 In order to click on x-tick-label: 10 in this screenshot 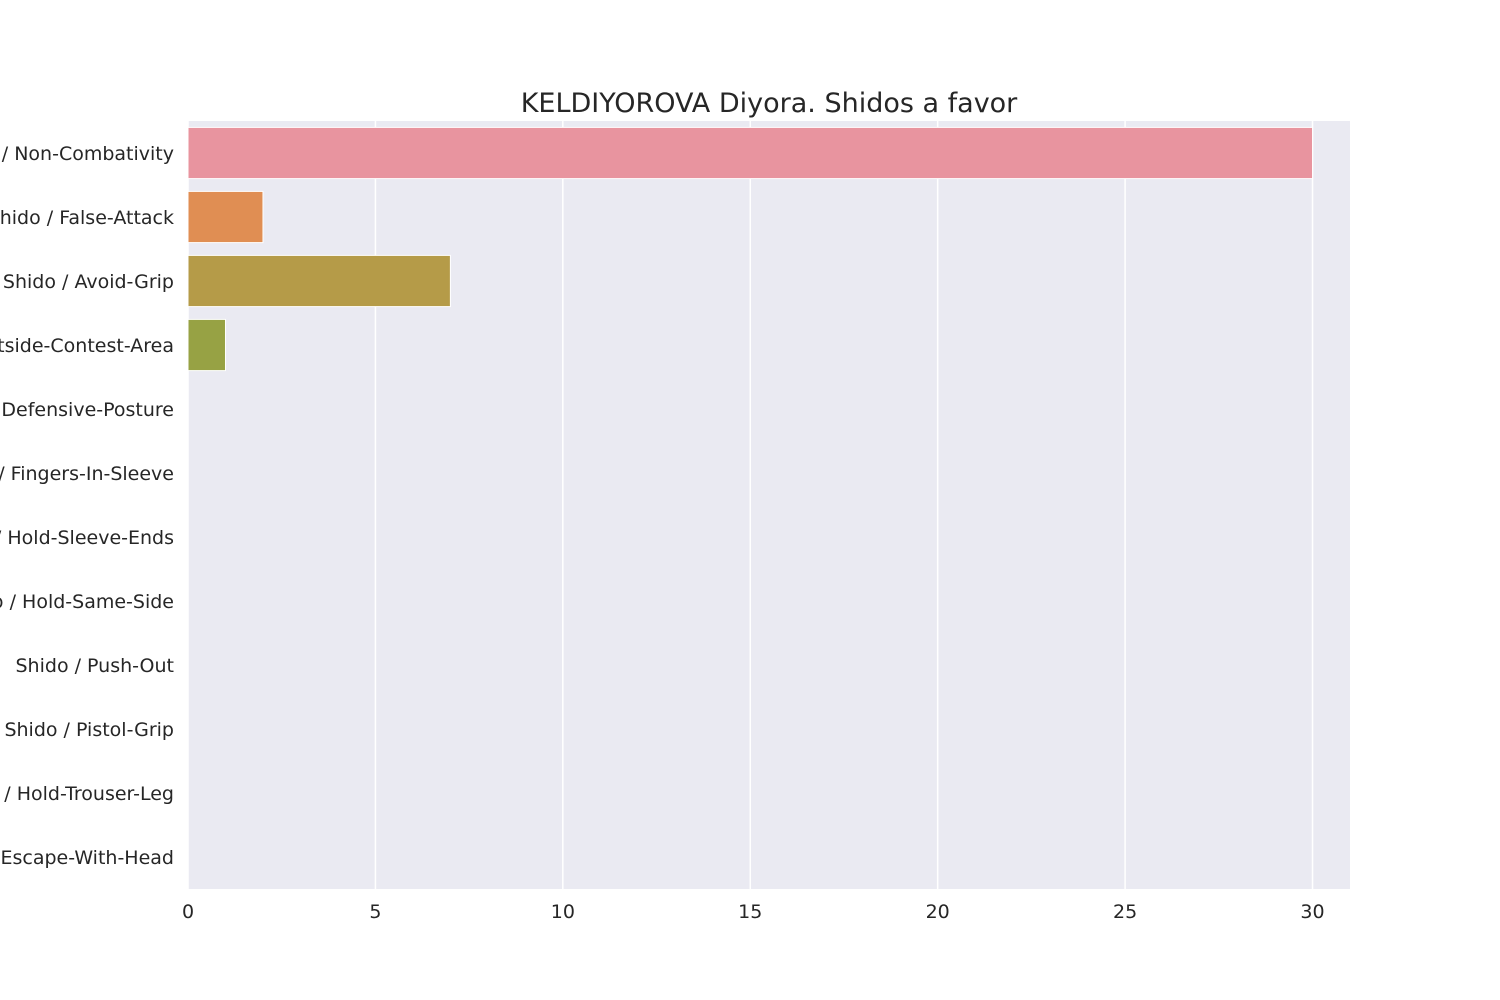, I will do `click(563, 912)`.